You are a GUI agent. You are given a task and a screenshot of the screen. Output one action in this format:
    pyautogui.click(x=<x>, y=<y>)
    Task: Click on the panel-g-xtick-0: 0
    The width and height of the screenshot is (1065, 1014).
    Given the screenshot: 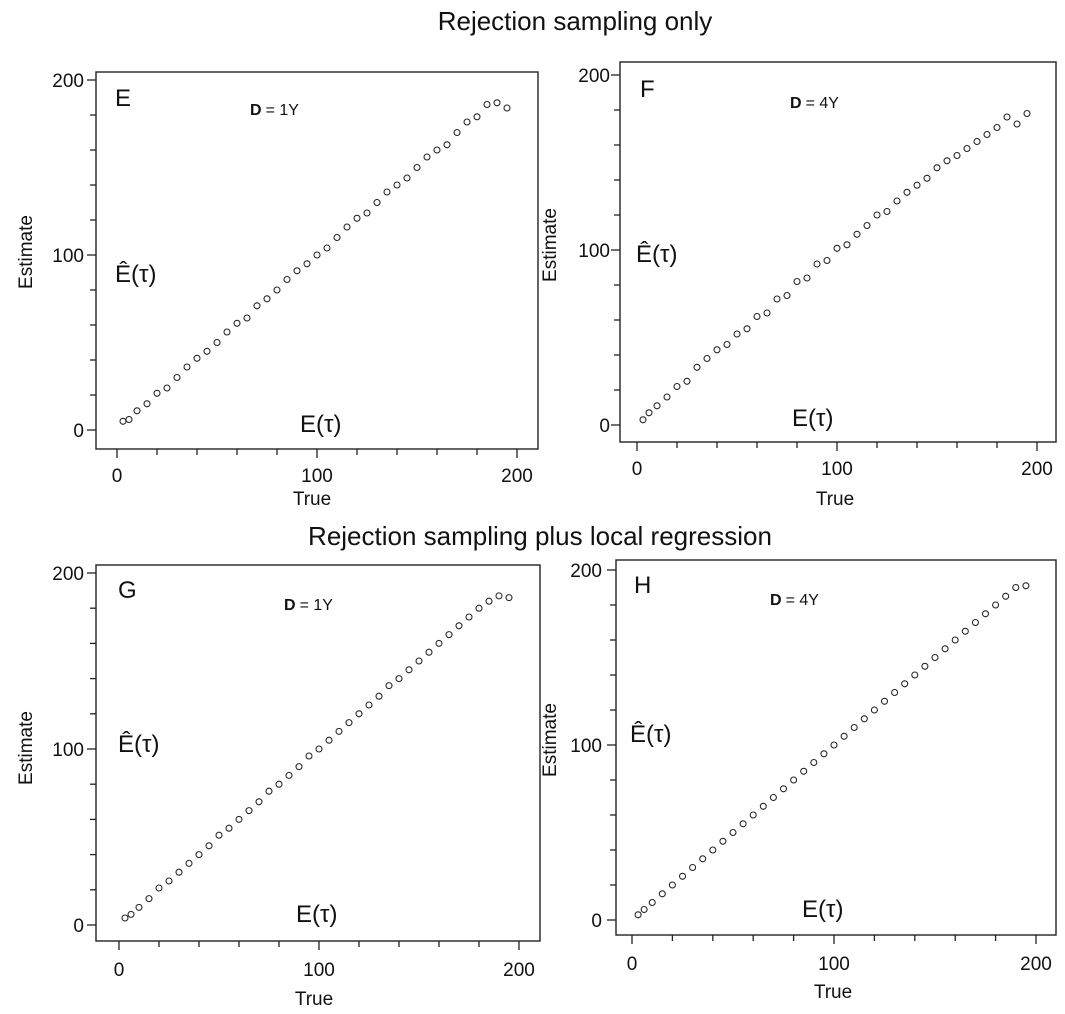 What is the action you would take?
    pyautogui.click(x=119, y=970)
    